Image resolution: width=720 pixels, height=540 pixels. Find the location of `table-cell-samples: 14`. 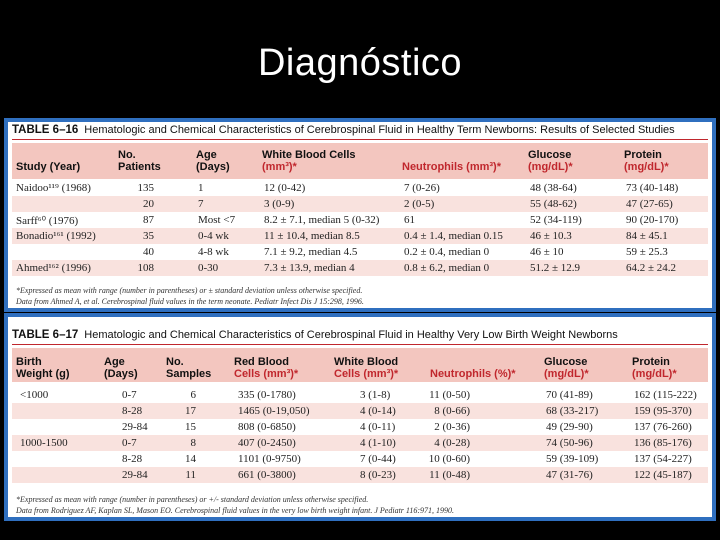

table-cell-samples: 14 is located at coordinates (190, 459).